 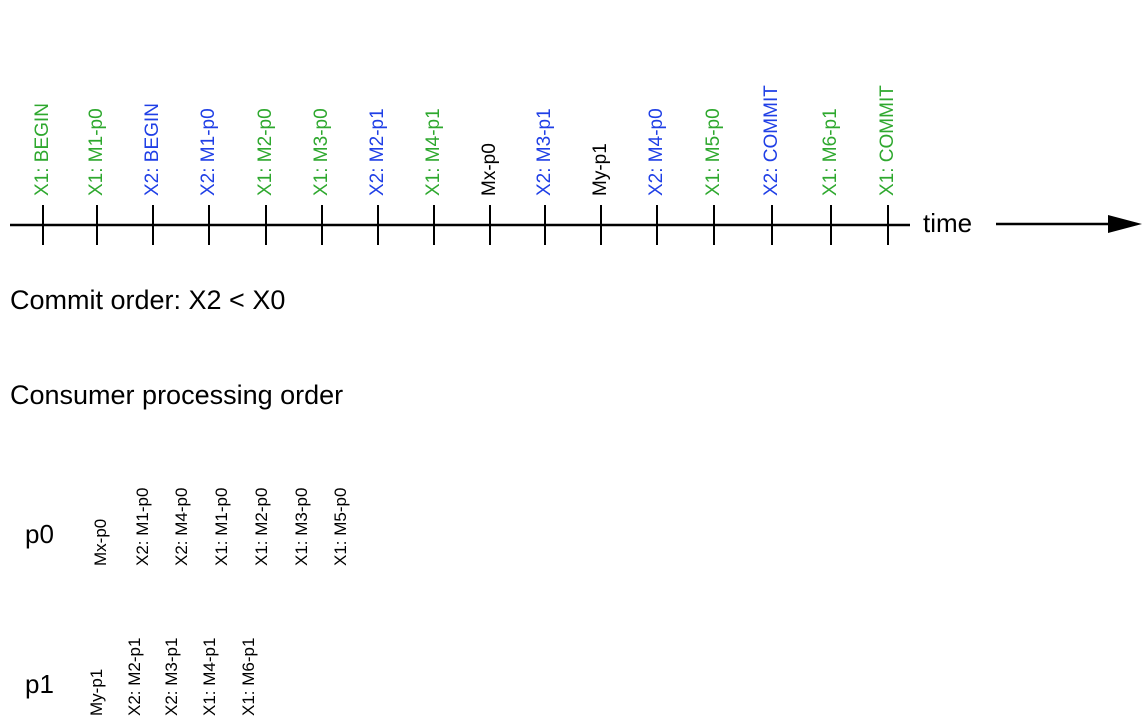 I want to click on consumer-message-label: X2: M2-p1, so click(x=134, y=676).